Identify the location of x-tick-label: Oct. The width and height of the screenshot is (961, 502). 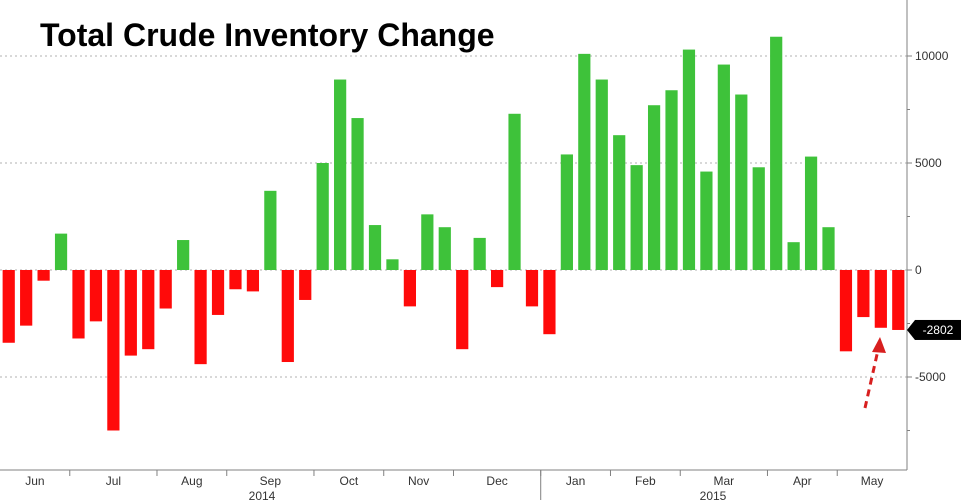
(349, 481).